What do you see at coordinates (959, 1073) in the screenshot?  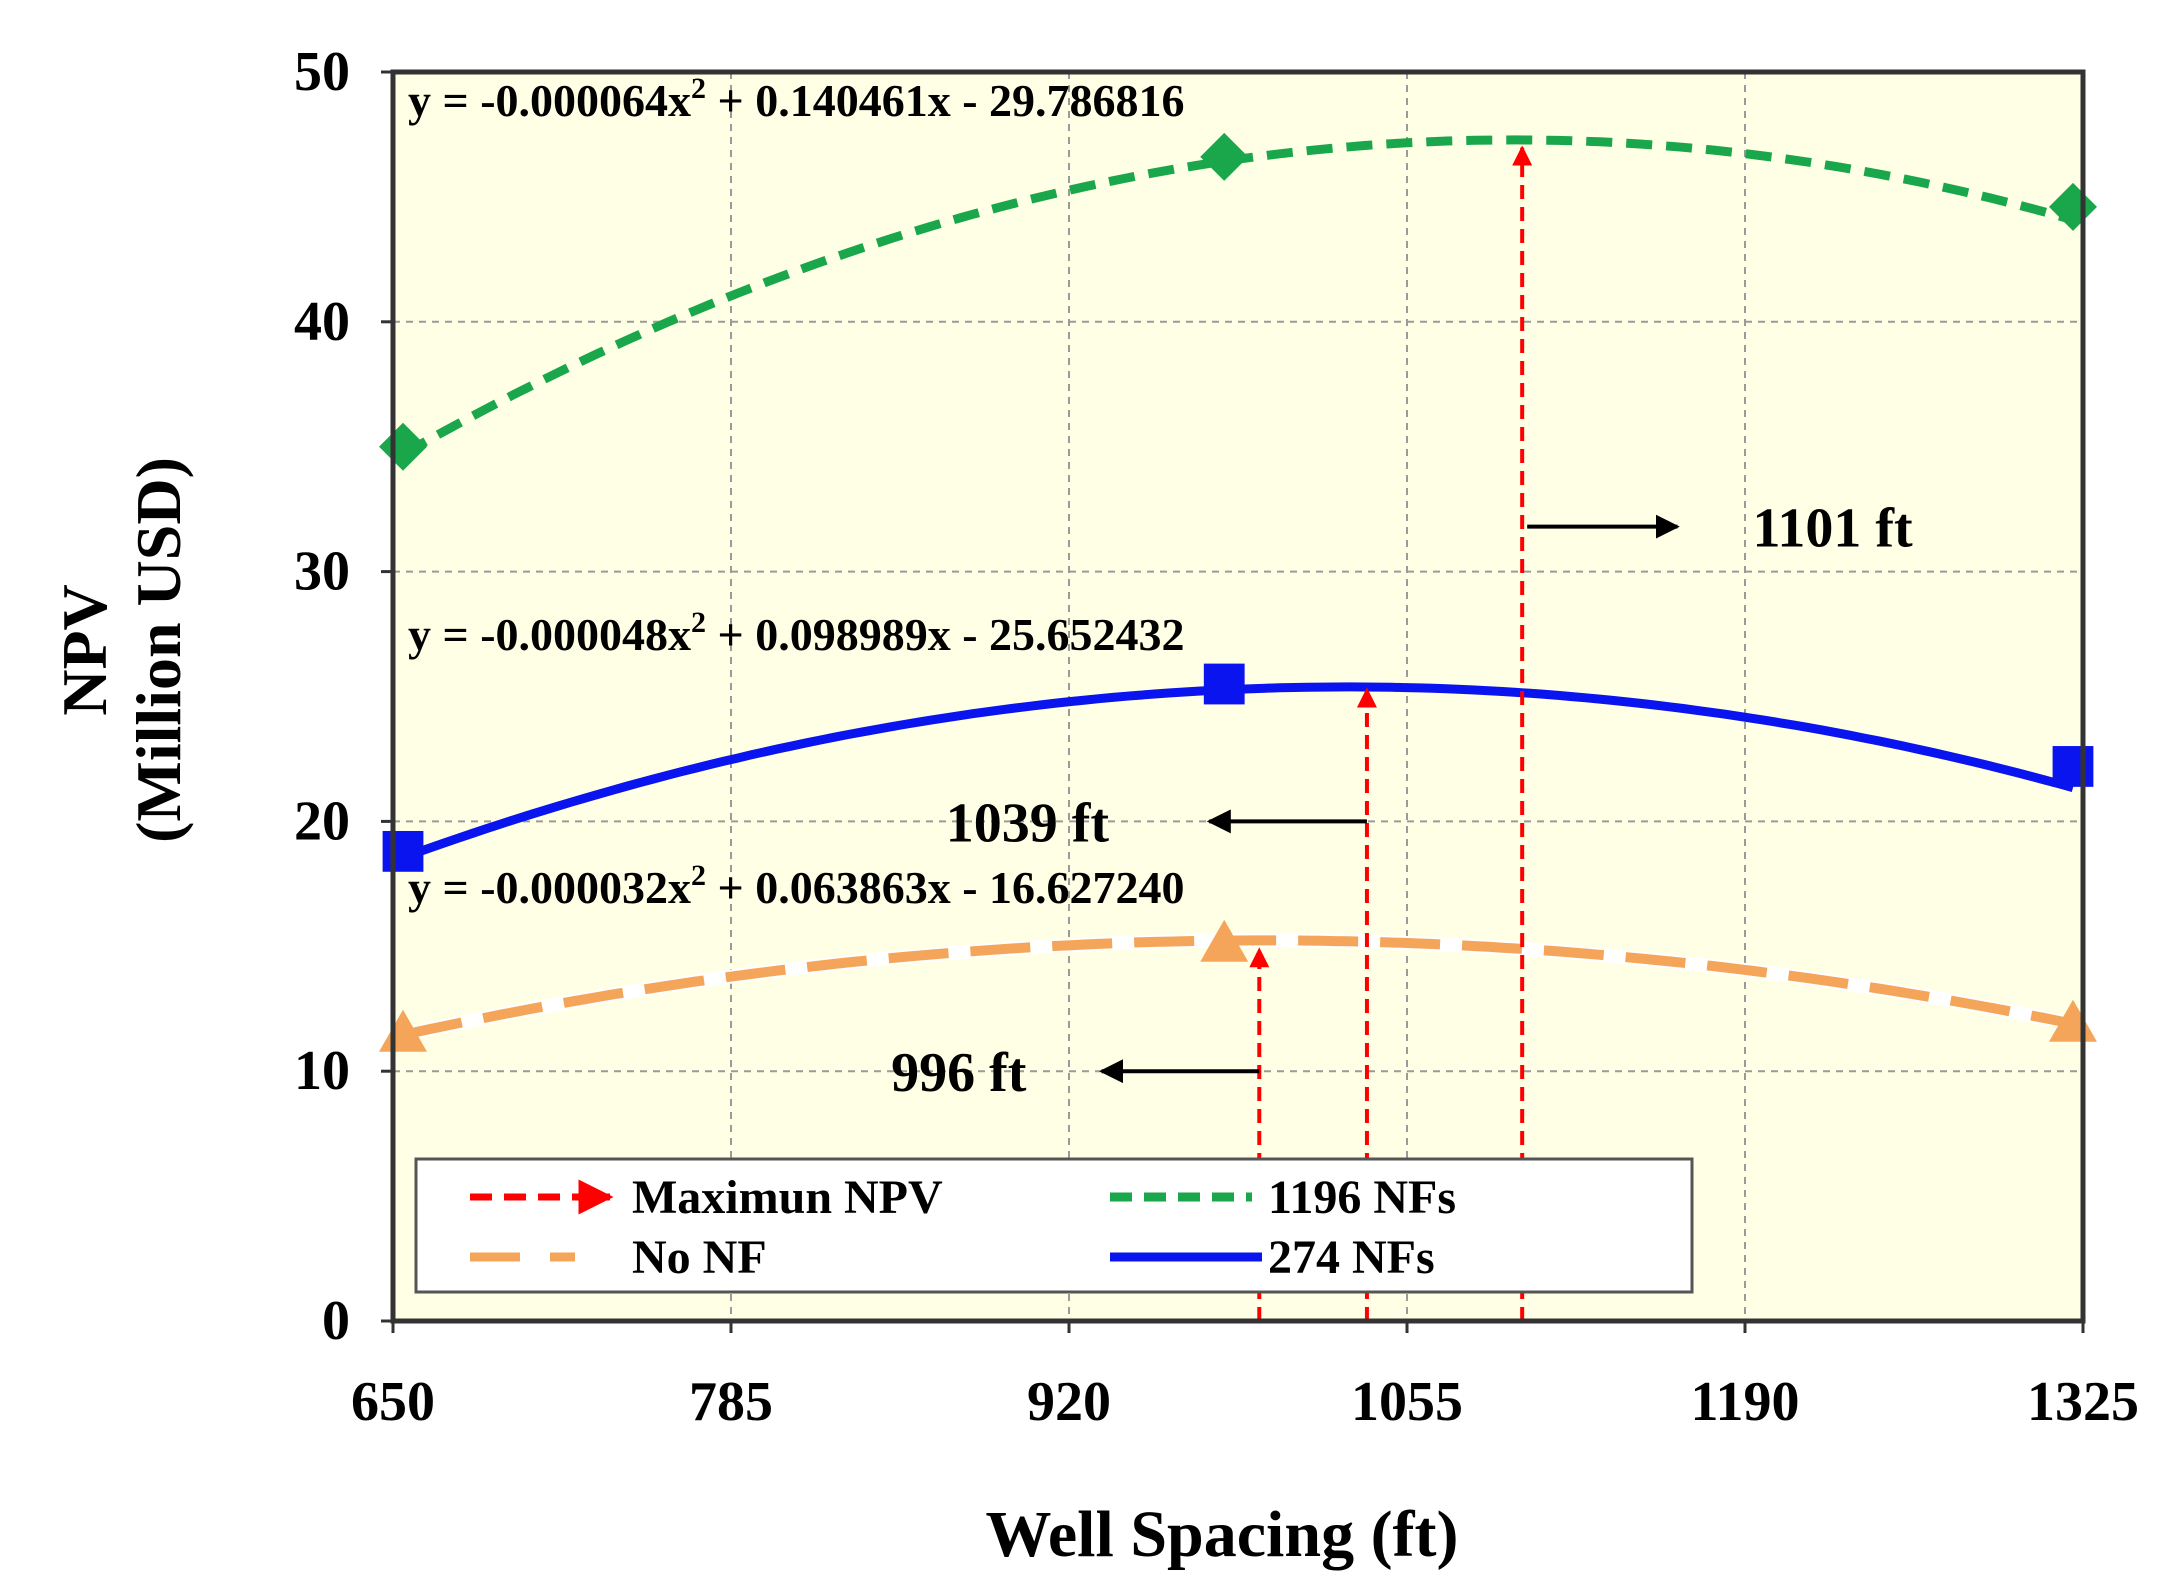 I see `max-spacing-label: 996 ft` at bounding box center [959, 1073].